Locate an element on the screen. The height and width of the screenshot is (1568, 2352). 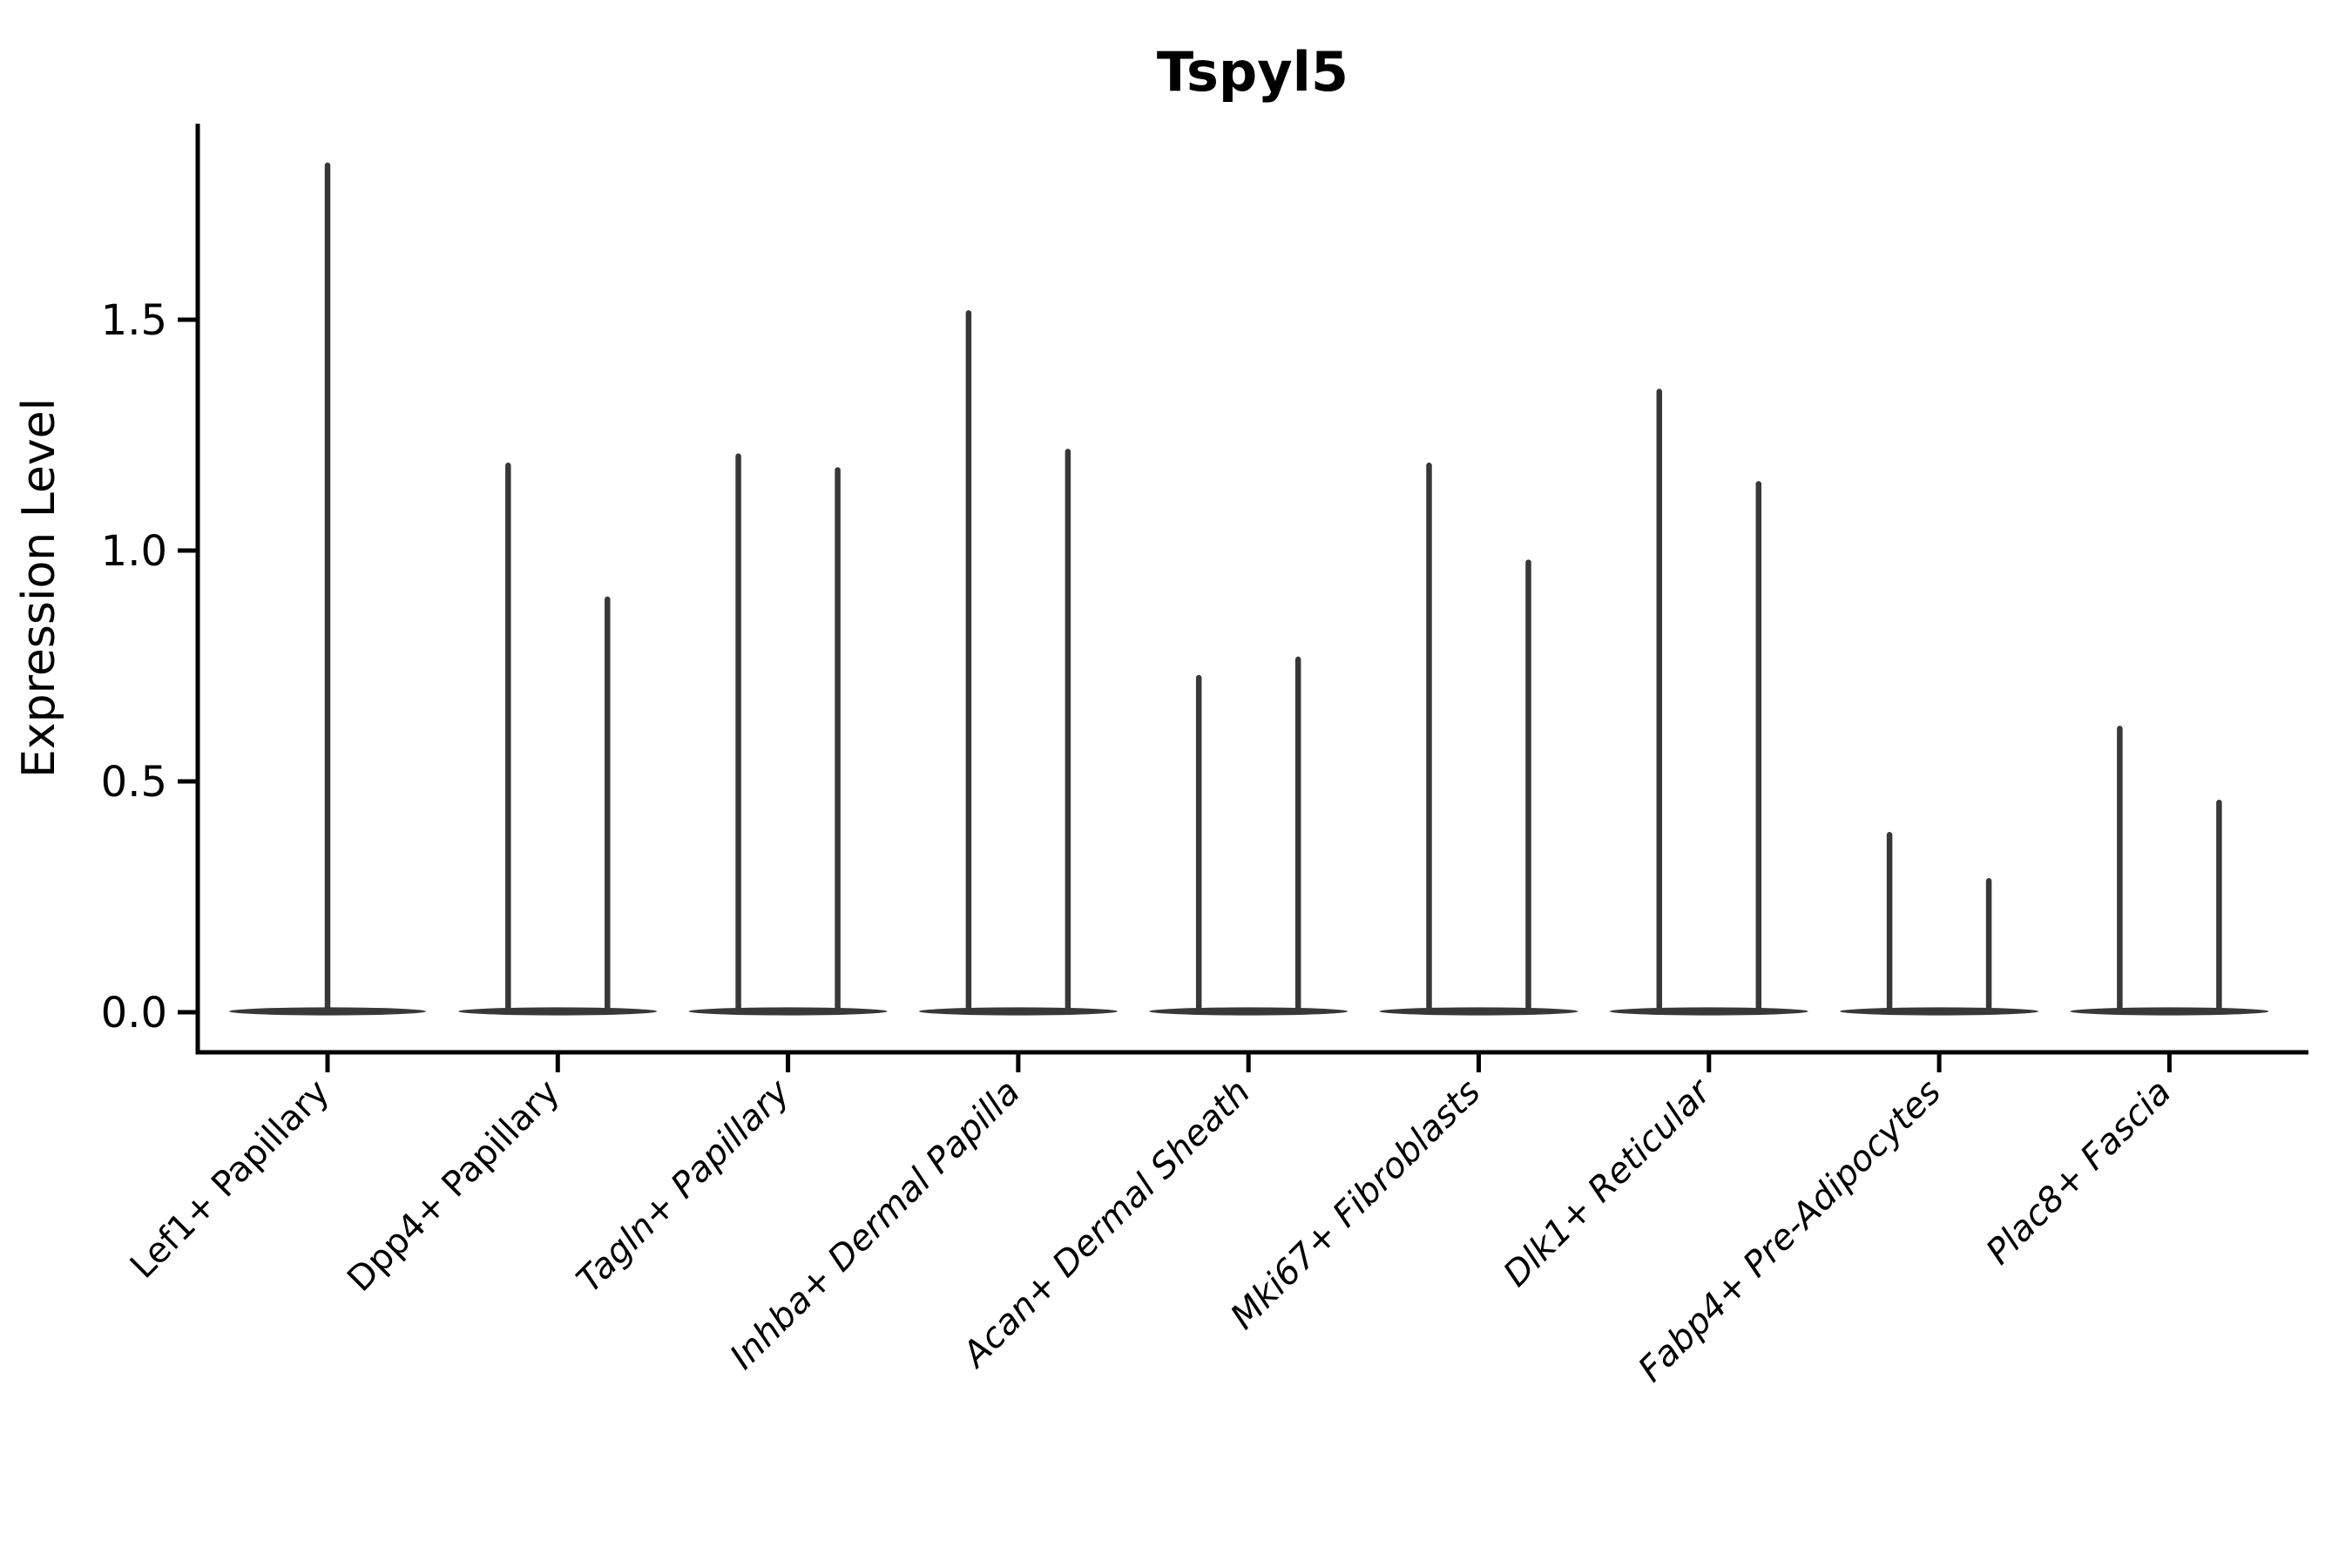
x-tick-label: Lef1+ Papillary is located at coordinates (230, 1179).